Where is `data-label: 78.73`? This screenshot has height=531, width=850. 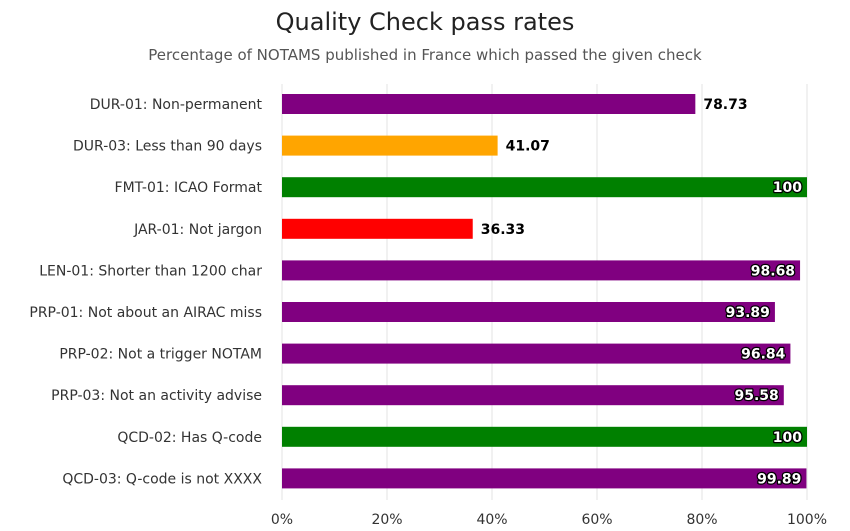 data-label: 78.73 is located at coordinates (725, 105).